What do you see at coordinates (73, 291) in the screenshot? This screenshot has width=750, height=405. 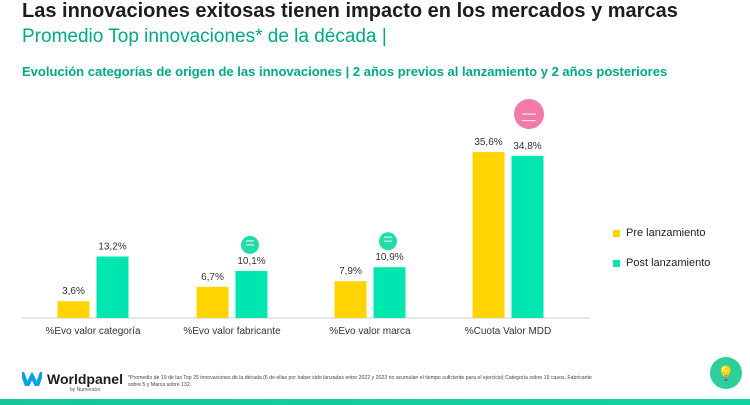 I see `data-label: 3,6%` at bounding box center [73, 291].